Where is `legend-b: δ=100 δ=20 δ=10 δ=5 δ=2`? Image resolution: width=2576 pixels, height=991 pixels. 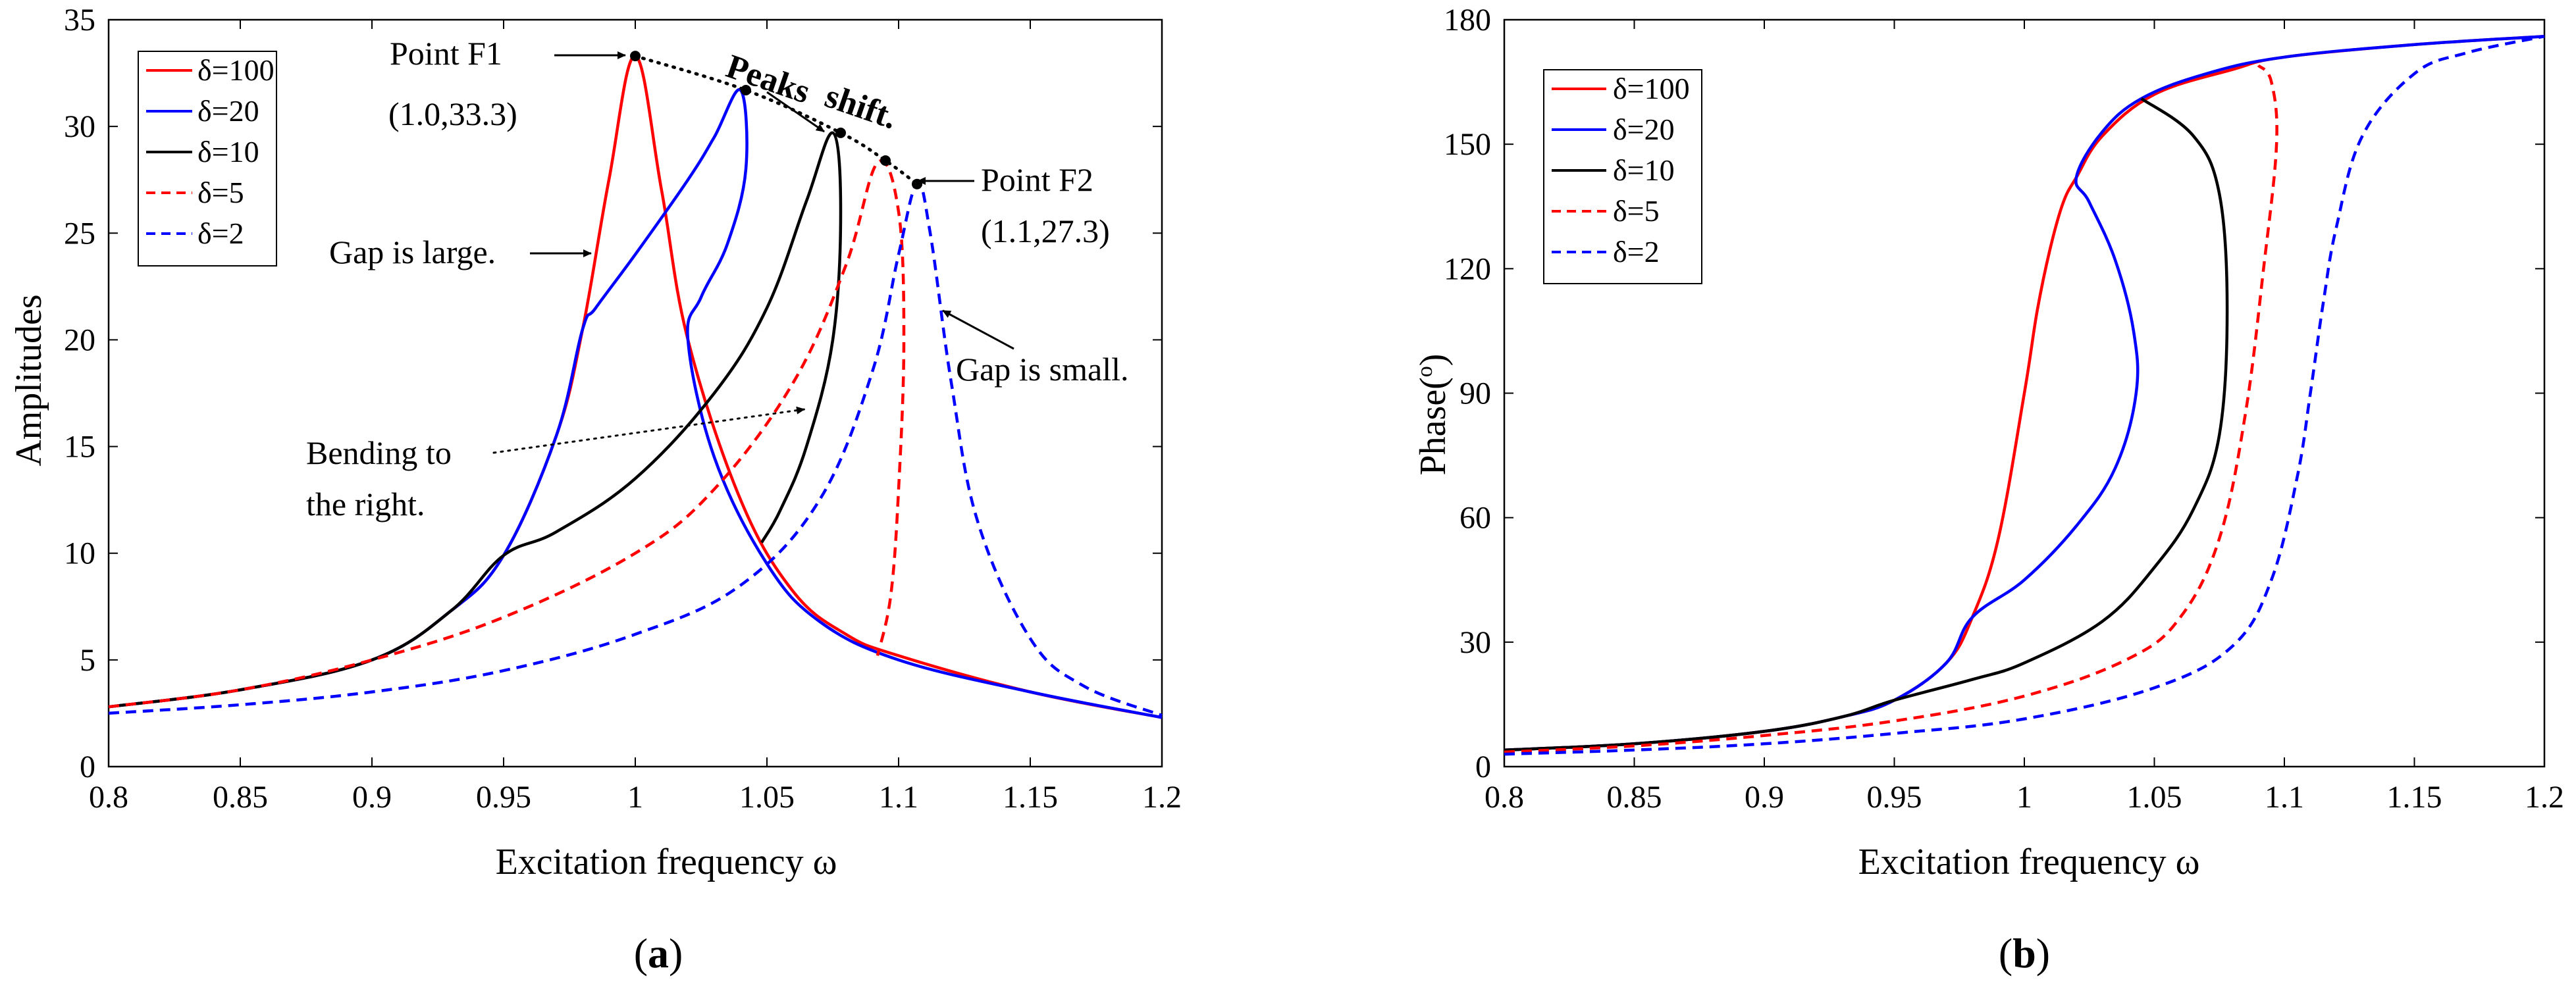 legend-b: δ=100 δ=20 δ=10 δ=5 δ=2 is located at coordinates (1622, 176).